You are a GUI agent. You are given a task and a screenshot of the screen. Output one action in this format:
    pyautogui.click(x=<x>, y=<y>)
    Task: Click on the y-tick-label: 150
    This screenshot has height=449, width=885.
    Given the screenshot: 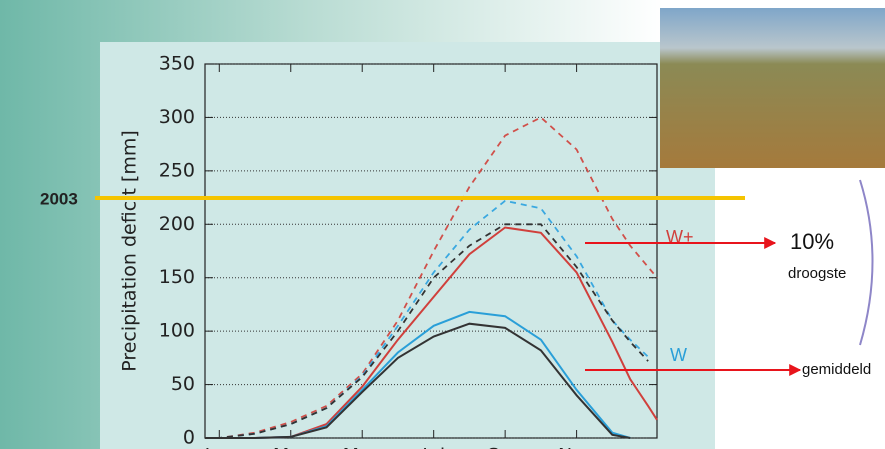 What is the action you would take?
    pyautogui.click(x=177, y=277)
    